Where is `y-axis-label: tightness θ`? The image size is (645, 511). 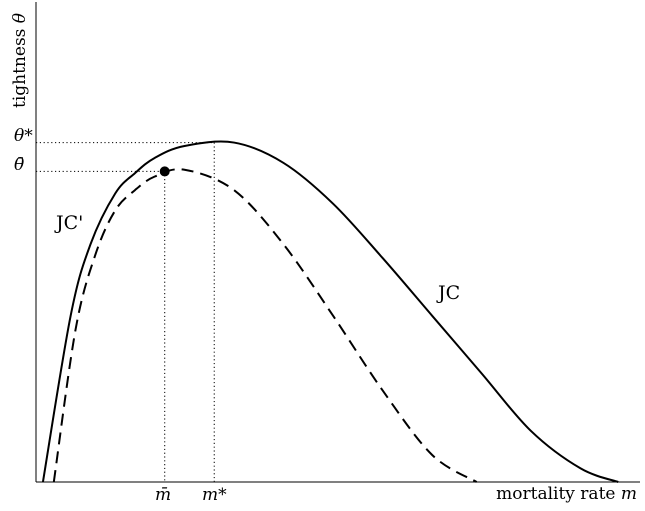
y-axis-label: tightness θ is located at coordinates (20, 60).